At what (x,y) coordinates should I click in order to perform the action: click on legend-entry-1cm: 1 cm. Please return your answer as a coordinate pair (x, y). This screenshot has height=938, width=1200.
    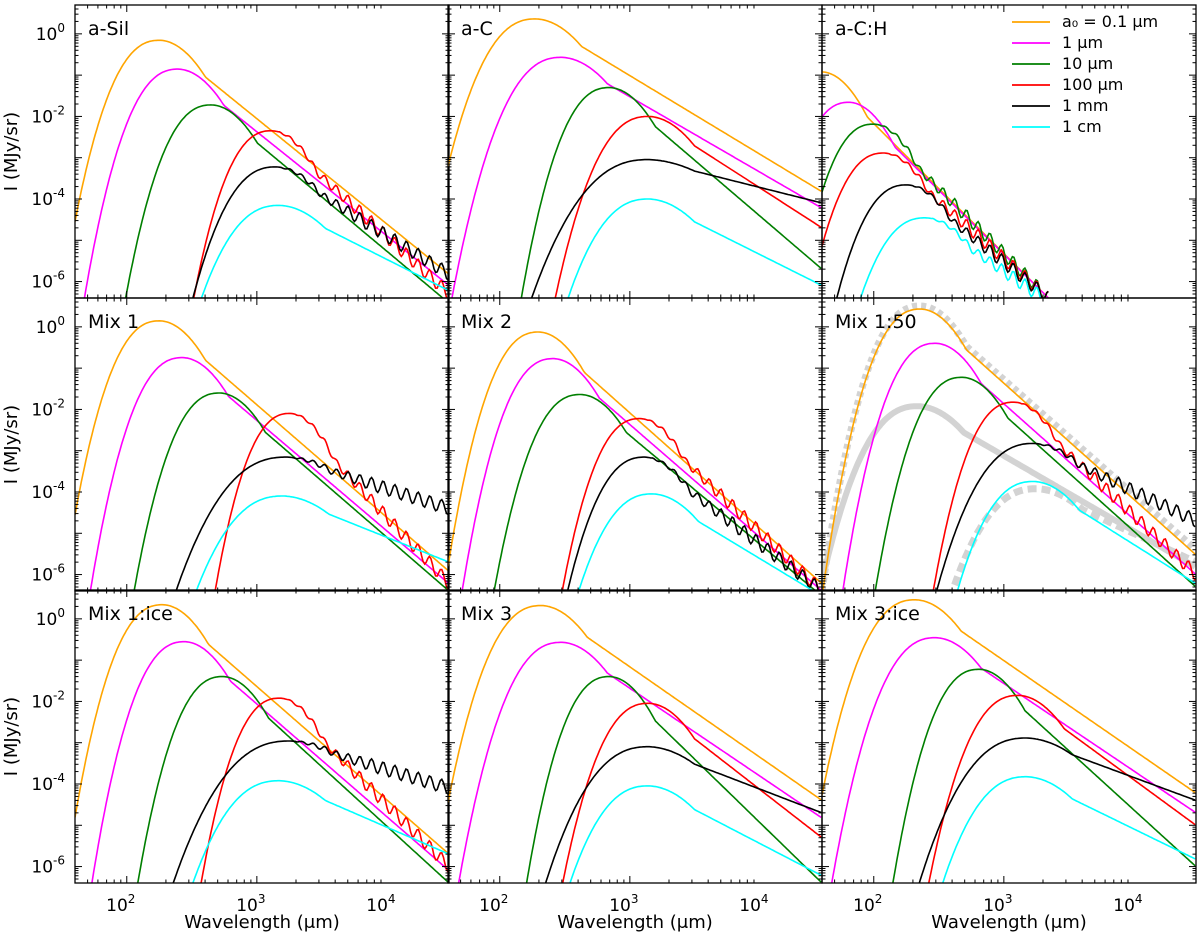
    Looking at the image, I should click on (1082, 126).